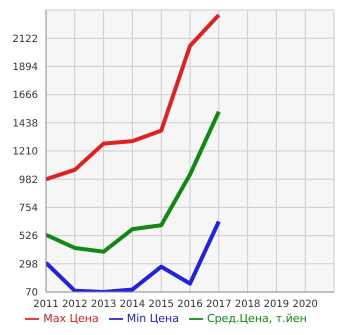  I want to click on x-tick-label: 2014, so click(133, 304).